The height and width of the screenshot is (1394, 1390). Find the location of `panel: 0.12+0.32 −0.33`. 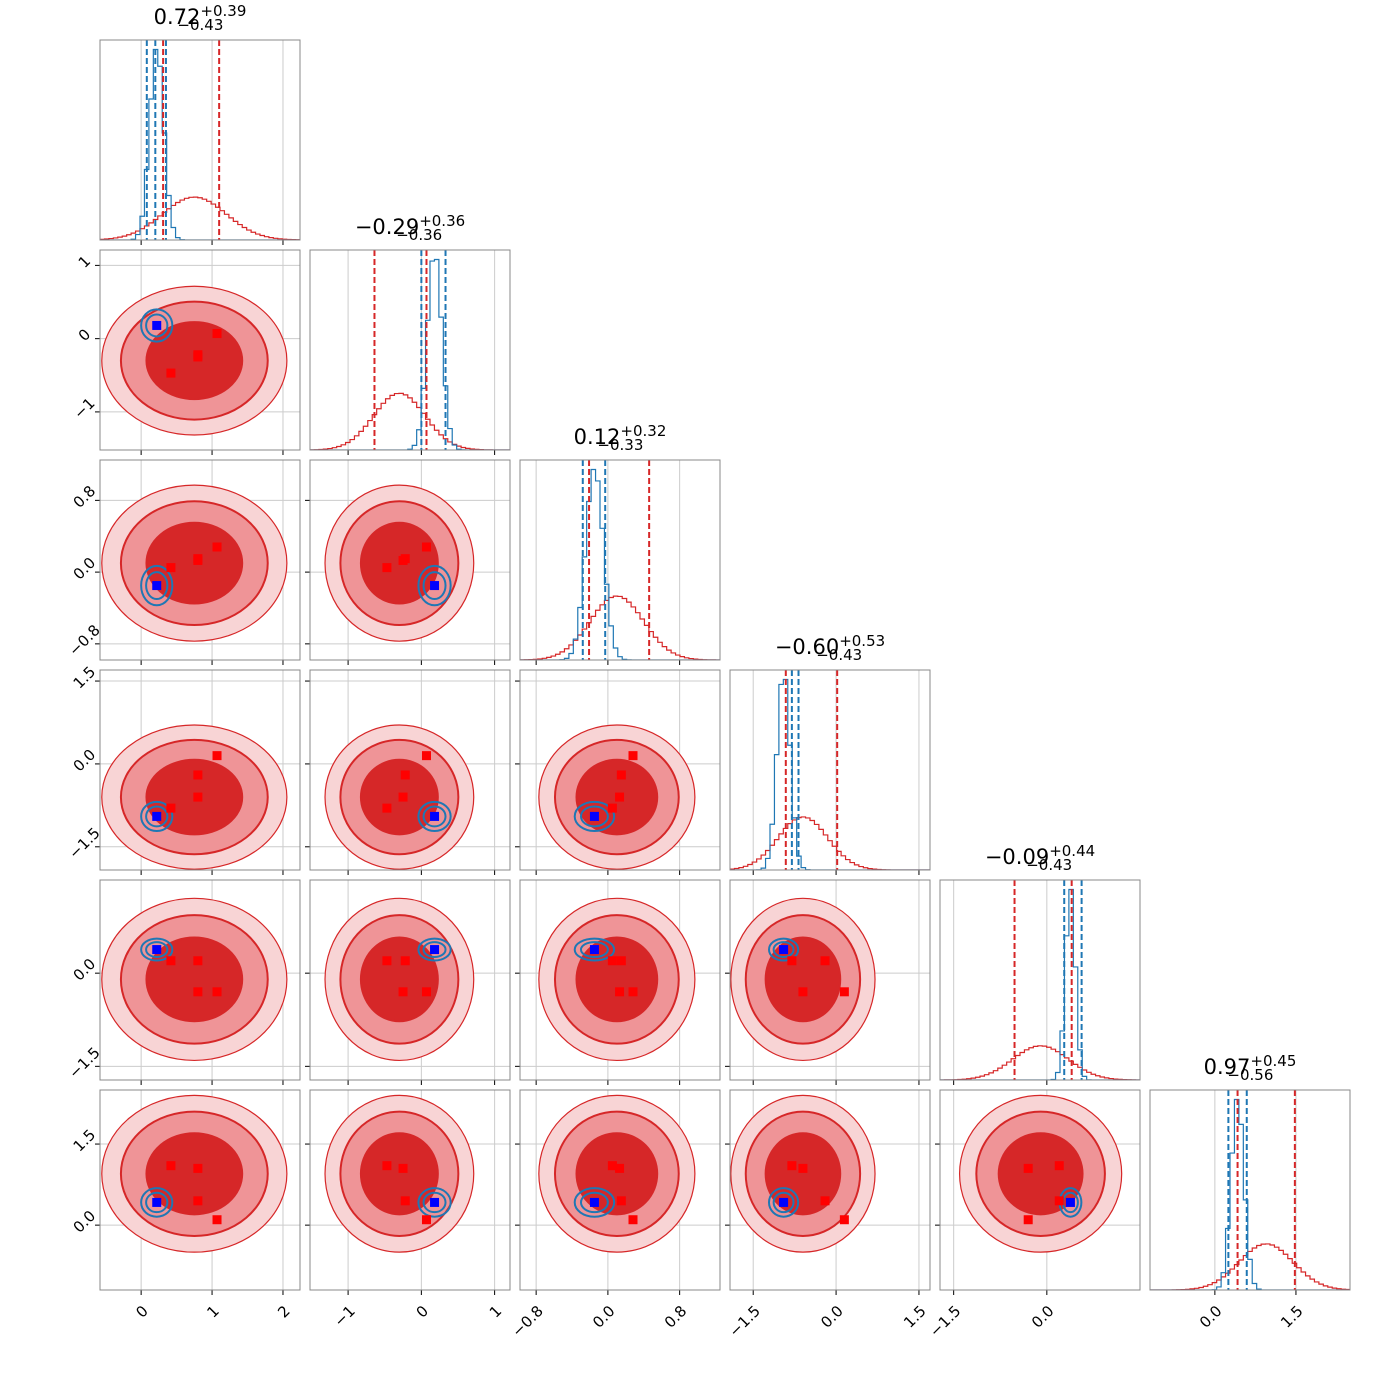

panel: 0.12+0.32 −0.33 is located at coordinates (620, 543).